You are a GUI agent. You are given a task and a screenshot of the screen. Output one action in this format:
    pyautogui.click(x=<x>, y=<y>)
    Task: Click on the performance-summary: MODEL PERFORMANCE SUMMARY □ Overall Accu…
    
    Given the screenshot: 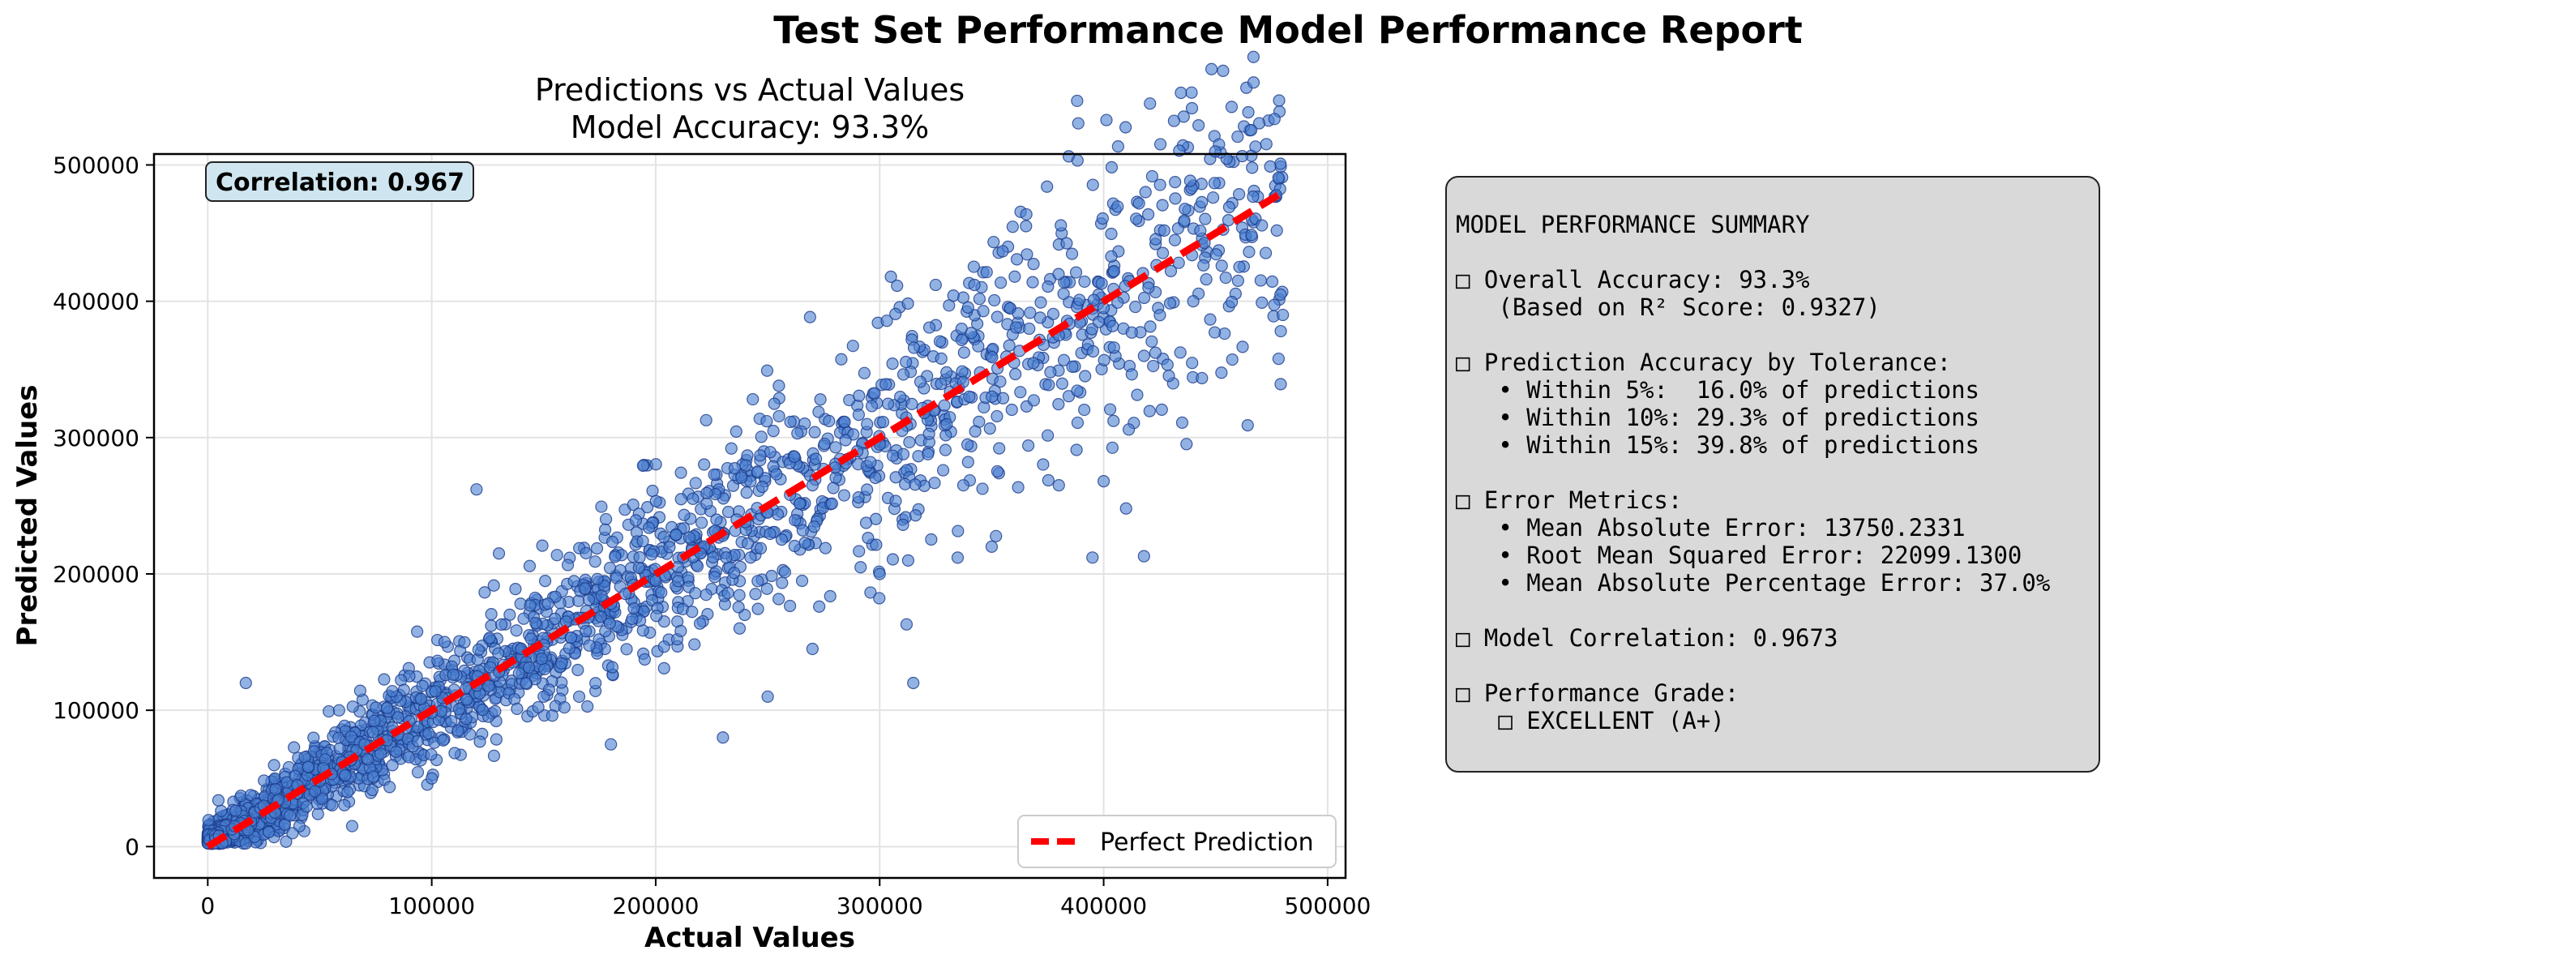 What is the action you would take?
    pyautogui.click(x=1753, y=472)
    